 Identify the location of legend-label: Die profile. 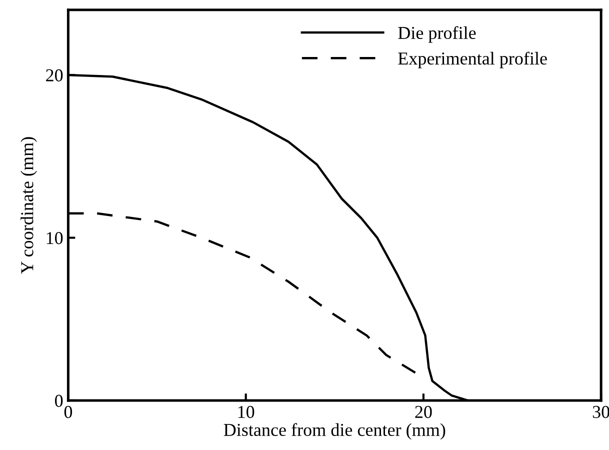
(437, 34).